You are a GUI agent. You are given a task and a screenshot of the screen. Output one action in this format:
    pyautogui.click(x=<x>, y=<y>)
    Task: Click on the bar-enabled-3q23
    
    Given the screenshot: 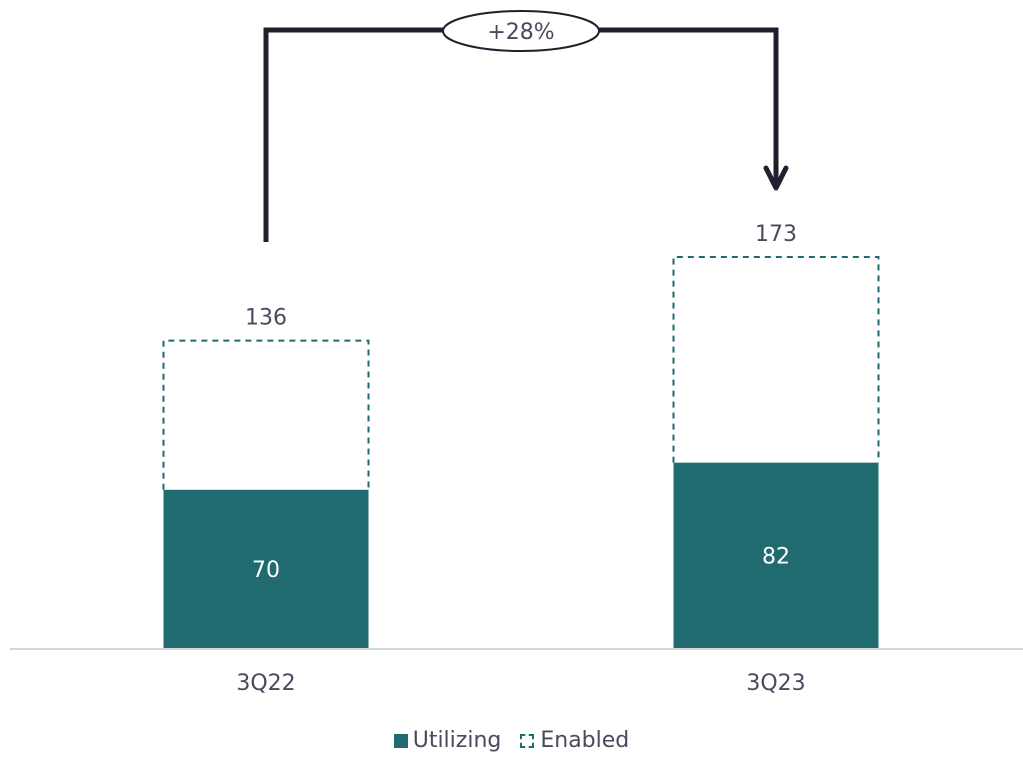 What is the action you would take?
    pyautogui.click(x=776, y=359)
    